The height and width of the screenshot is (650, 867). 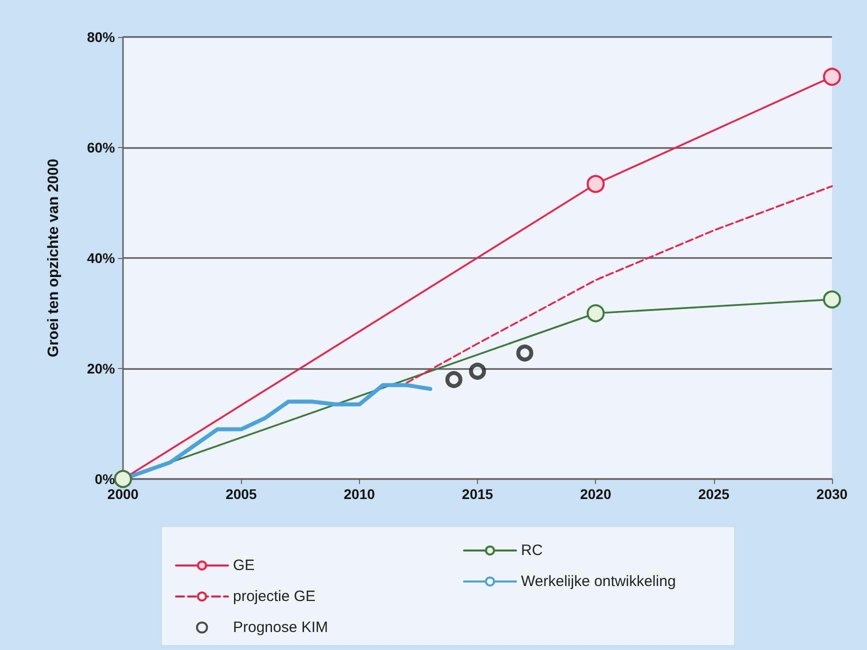 I want to click on legend-label: projectie GE, so click(x=274, y=596).